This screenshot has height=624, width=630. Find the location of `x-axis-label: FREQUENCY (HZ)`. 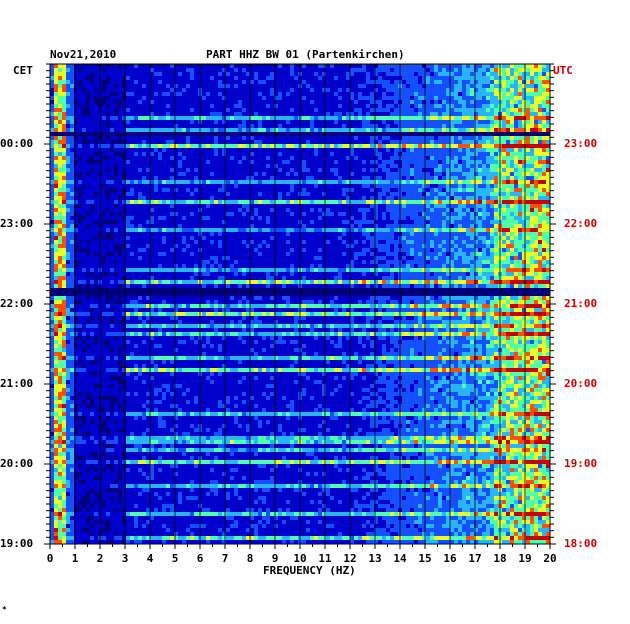

x-axis-label: FREQUENCY (HZ) is located at coordinates (309, 570).